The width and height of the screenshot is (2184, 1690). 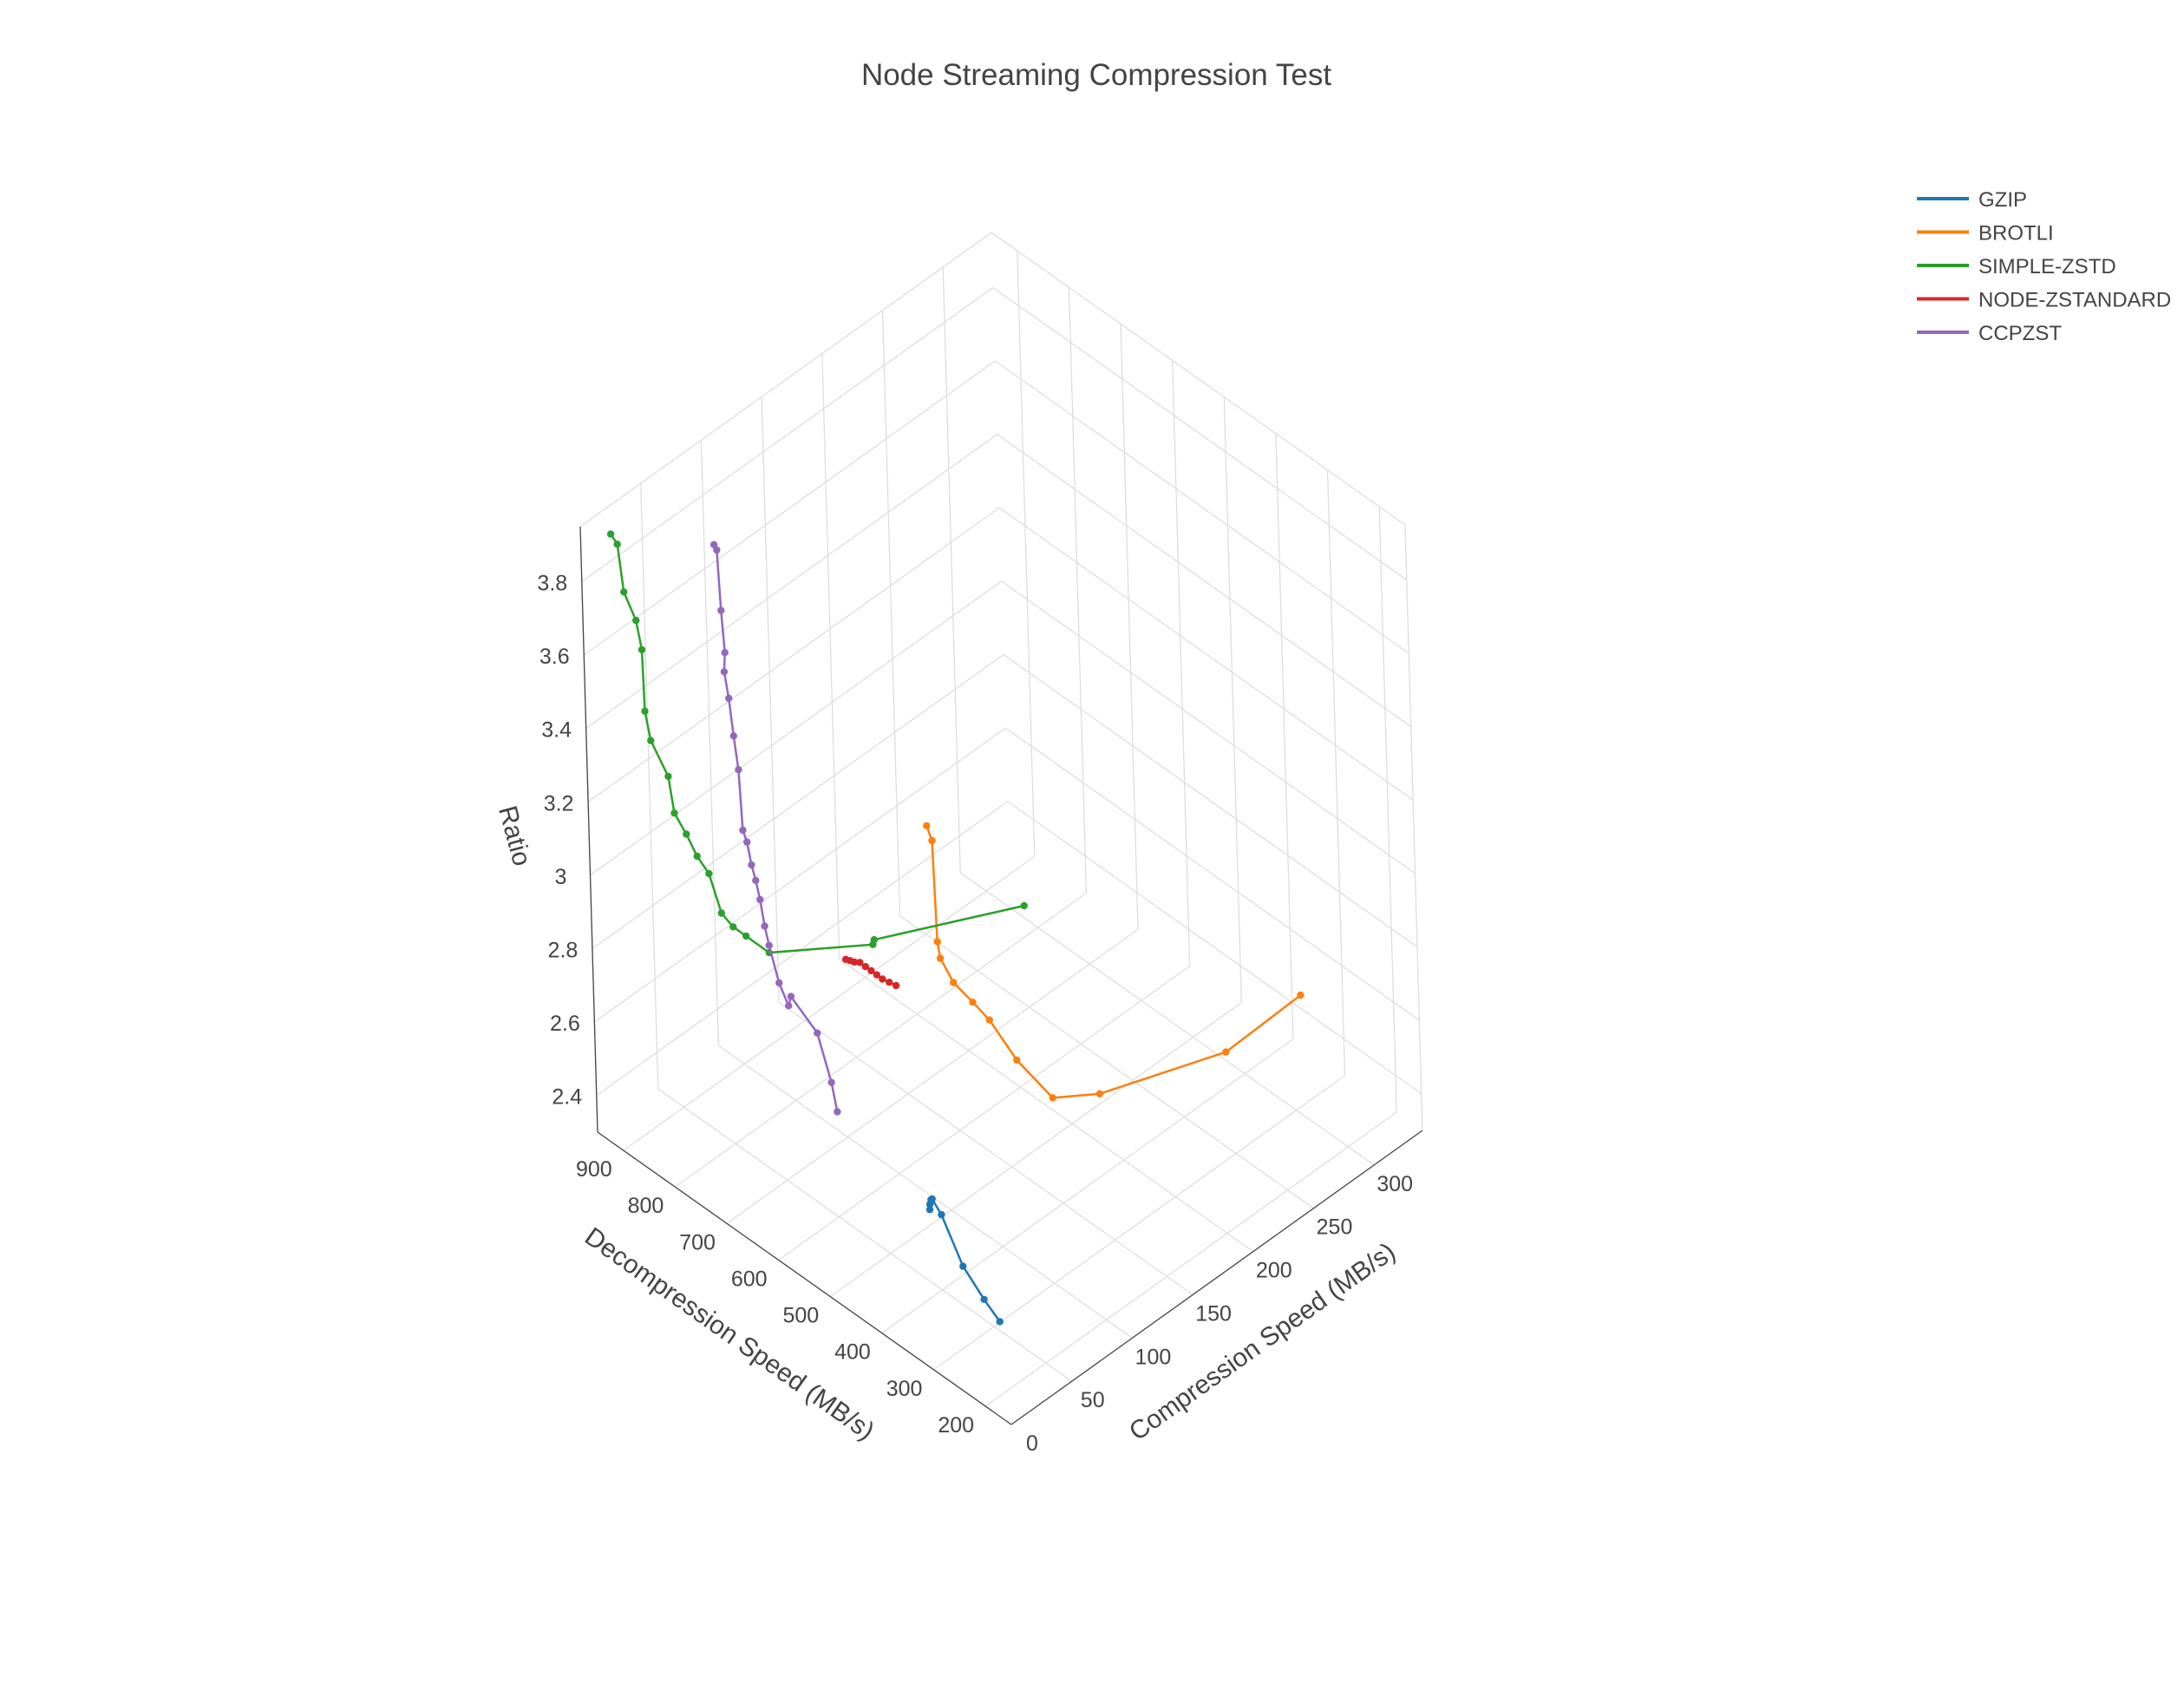 I want to click on z-tick-label: 3.2, so click(x=559, y=803).